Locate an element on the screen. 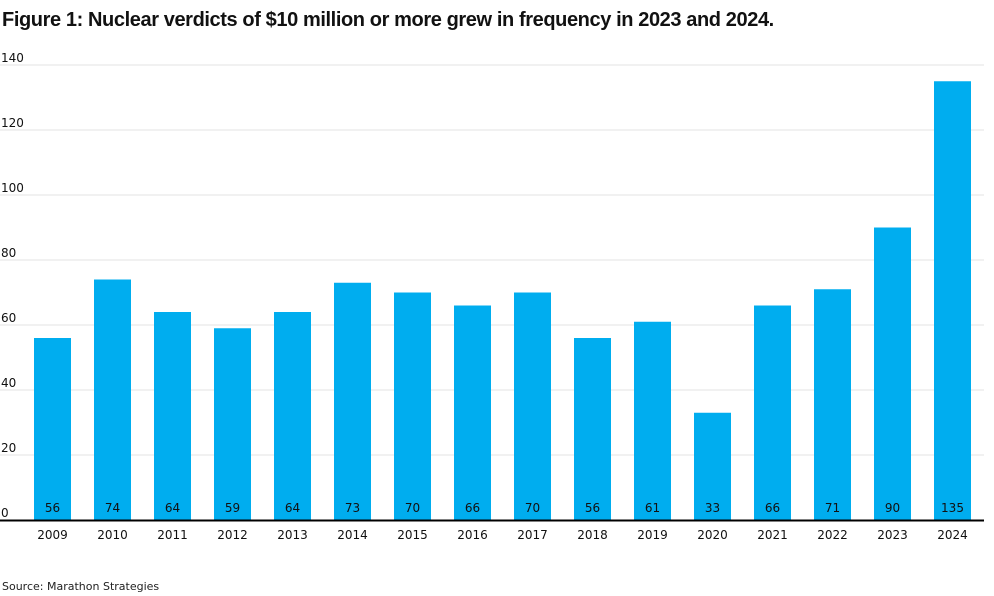 This screenshot has width=994, height=596. data-label: 59 is located at coordinates (232, 508).